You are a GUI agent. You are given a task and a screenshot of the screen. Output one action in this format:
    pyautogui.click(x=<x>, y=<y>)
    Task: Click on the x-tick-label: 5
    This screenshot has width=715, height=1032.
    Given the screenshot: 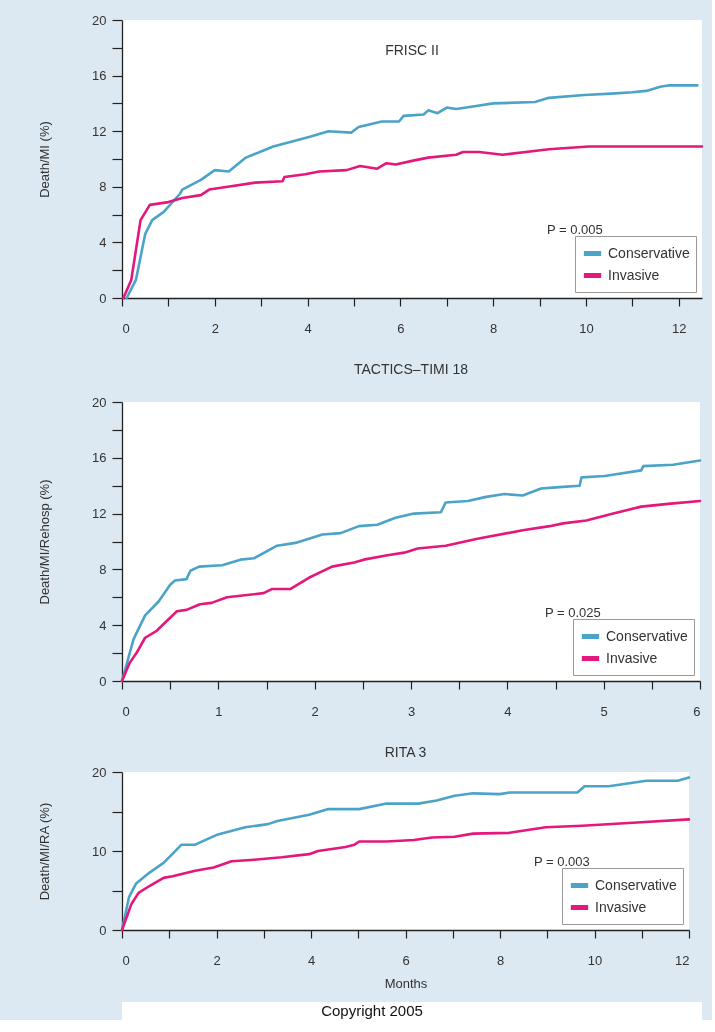 What is the action you would take?
    pyautogui.click(x=604, y=711)
    